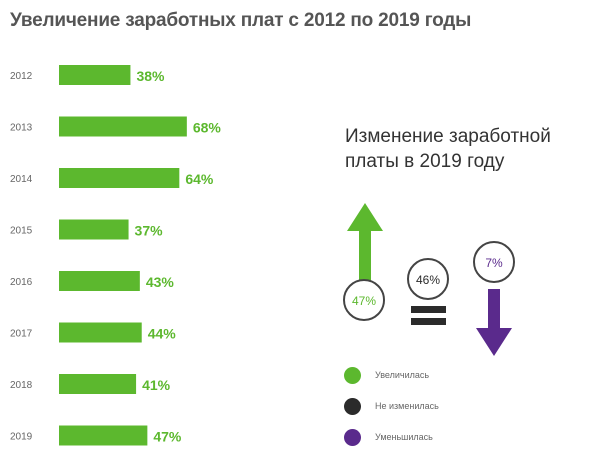 The width and height of the screenshot is (600, 472). I want to click on value-label: 64%, so click(199, 179).